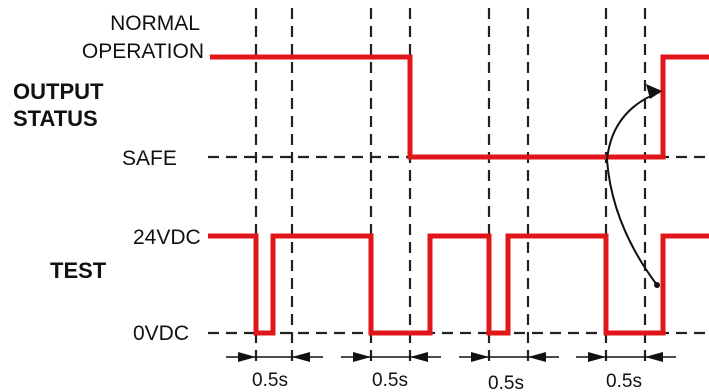 Image resolution: width=709 pixels, height=392 pixels. I want to click on voltage-0vdc-label: 0VDC, so click(161, 333).